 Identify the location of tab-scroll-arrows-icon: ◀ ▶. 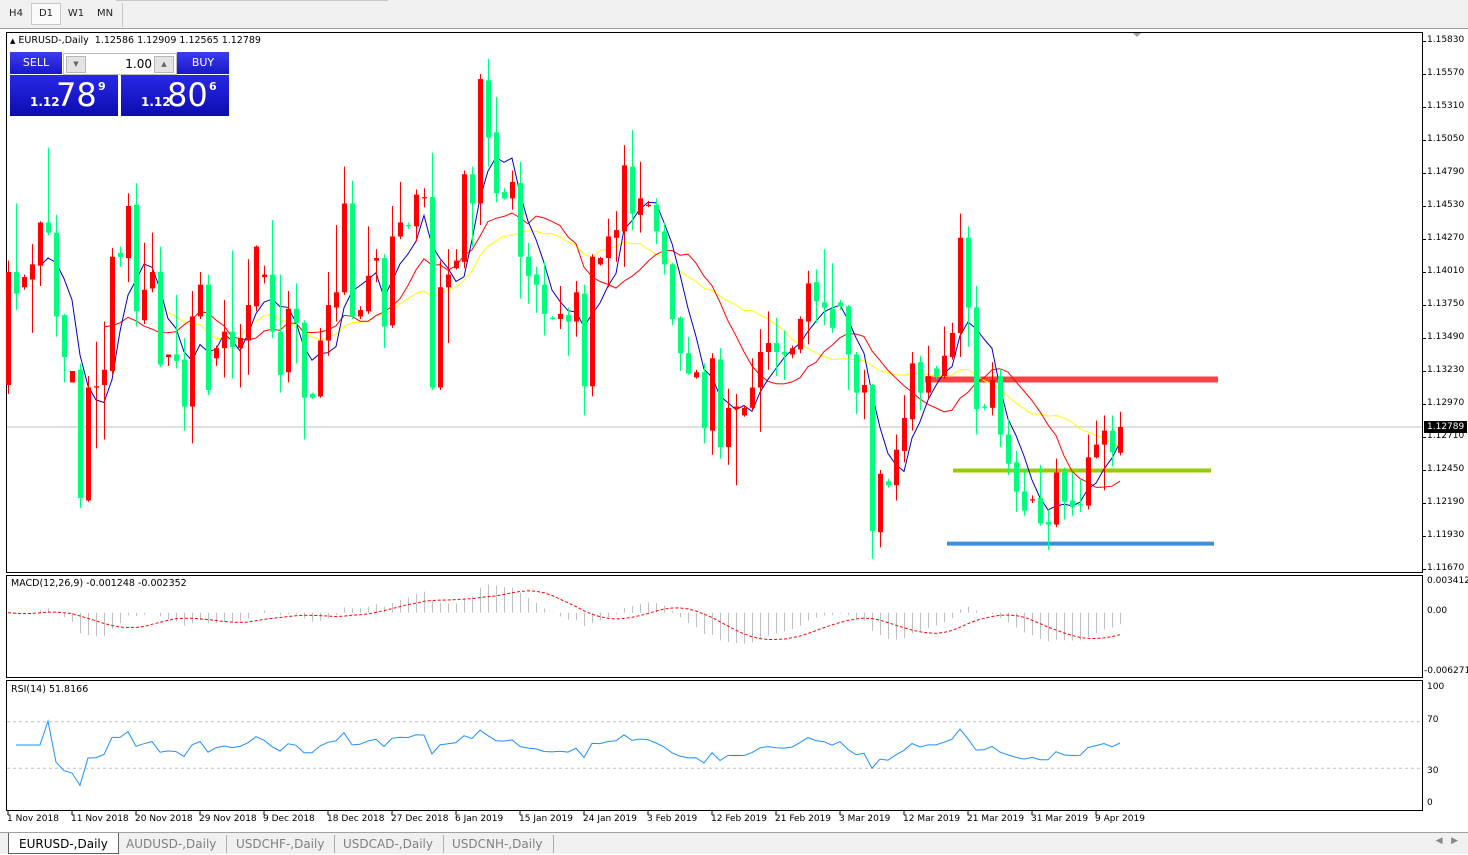
(1446, 841).